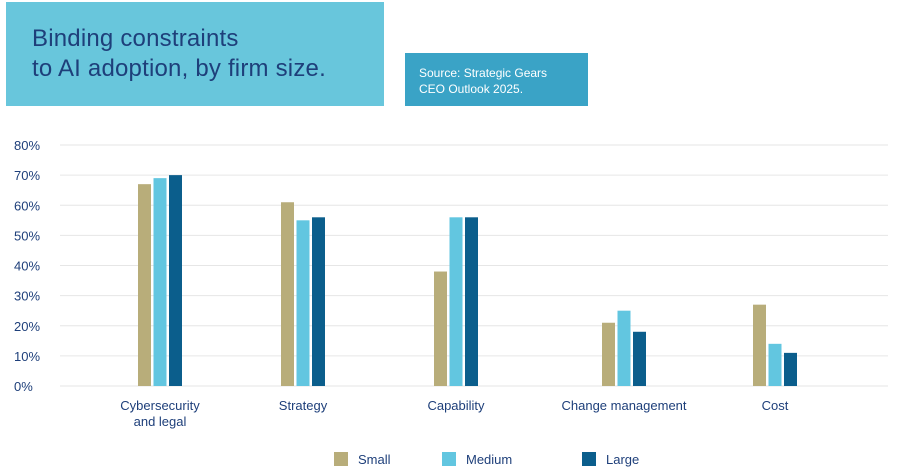 The height and width of the screenshot is (469, 900). I want to click on x-tick-label: Cybersecurity, so click(160, 405).